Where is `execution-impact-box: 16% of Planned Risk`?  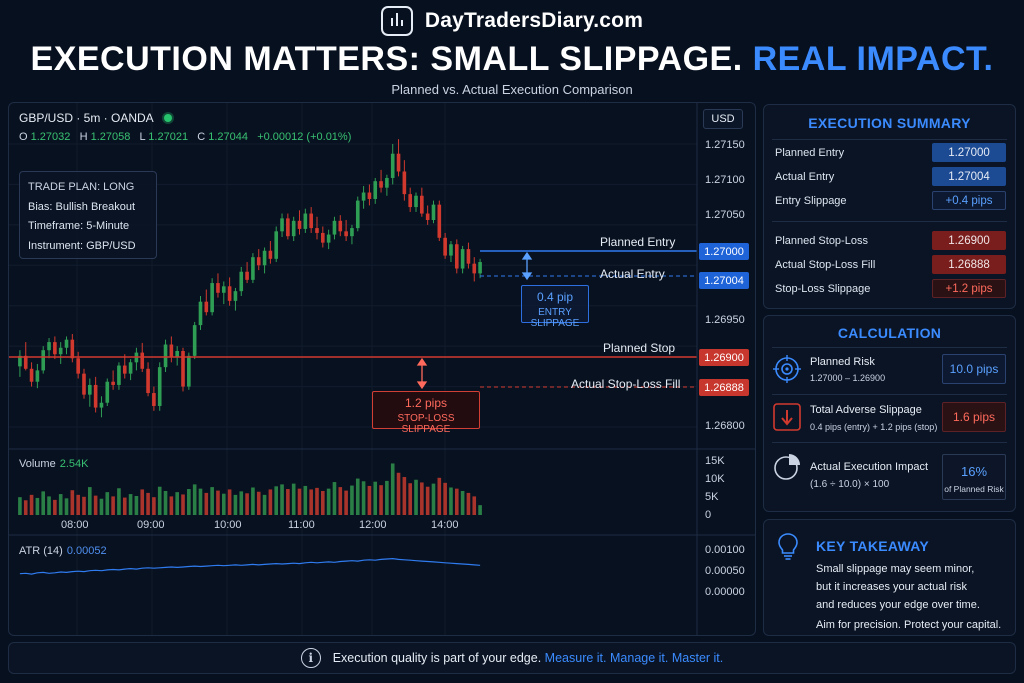
execution-impact-box: 16% of Planned Risk is located at coordinates (974, 477).